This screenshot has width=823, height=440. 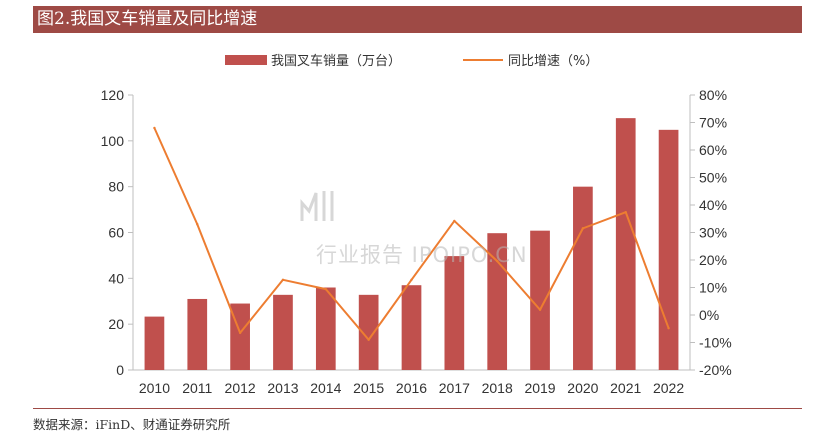 What do you see at coordinates (282, 388) in the screenshot?
I see `x-tick-label: 2013` at bounding box center [282, 388].